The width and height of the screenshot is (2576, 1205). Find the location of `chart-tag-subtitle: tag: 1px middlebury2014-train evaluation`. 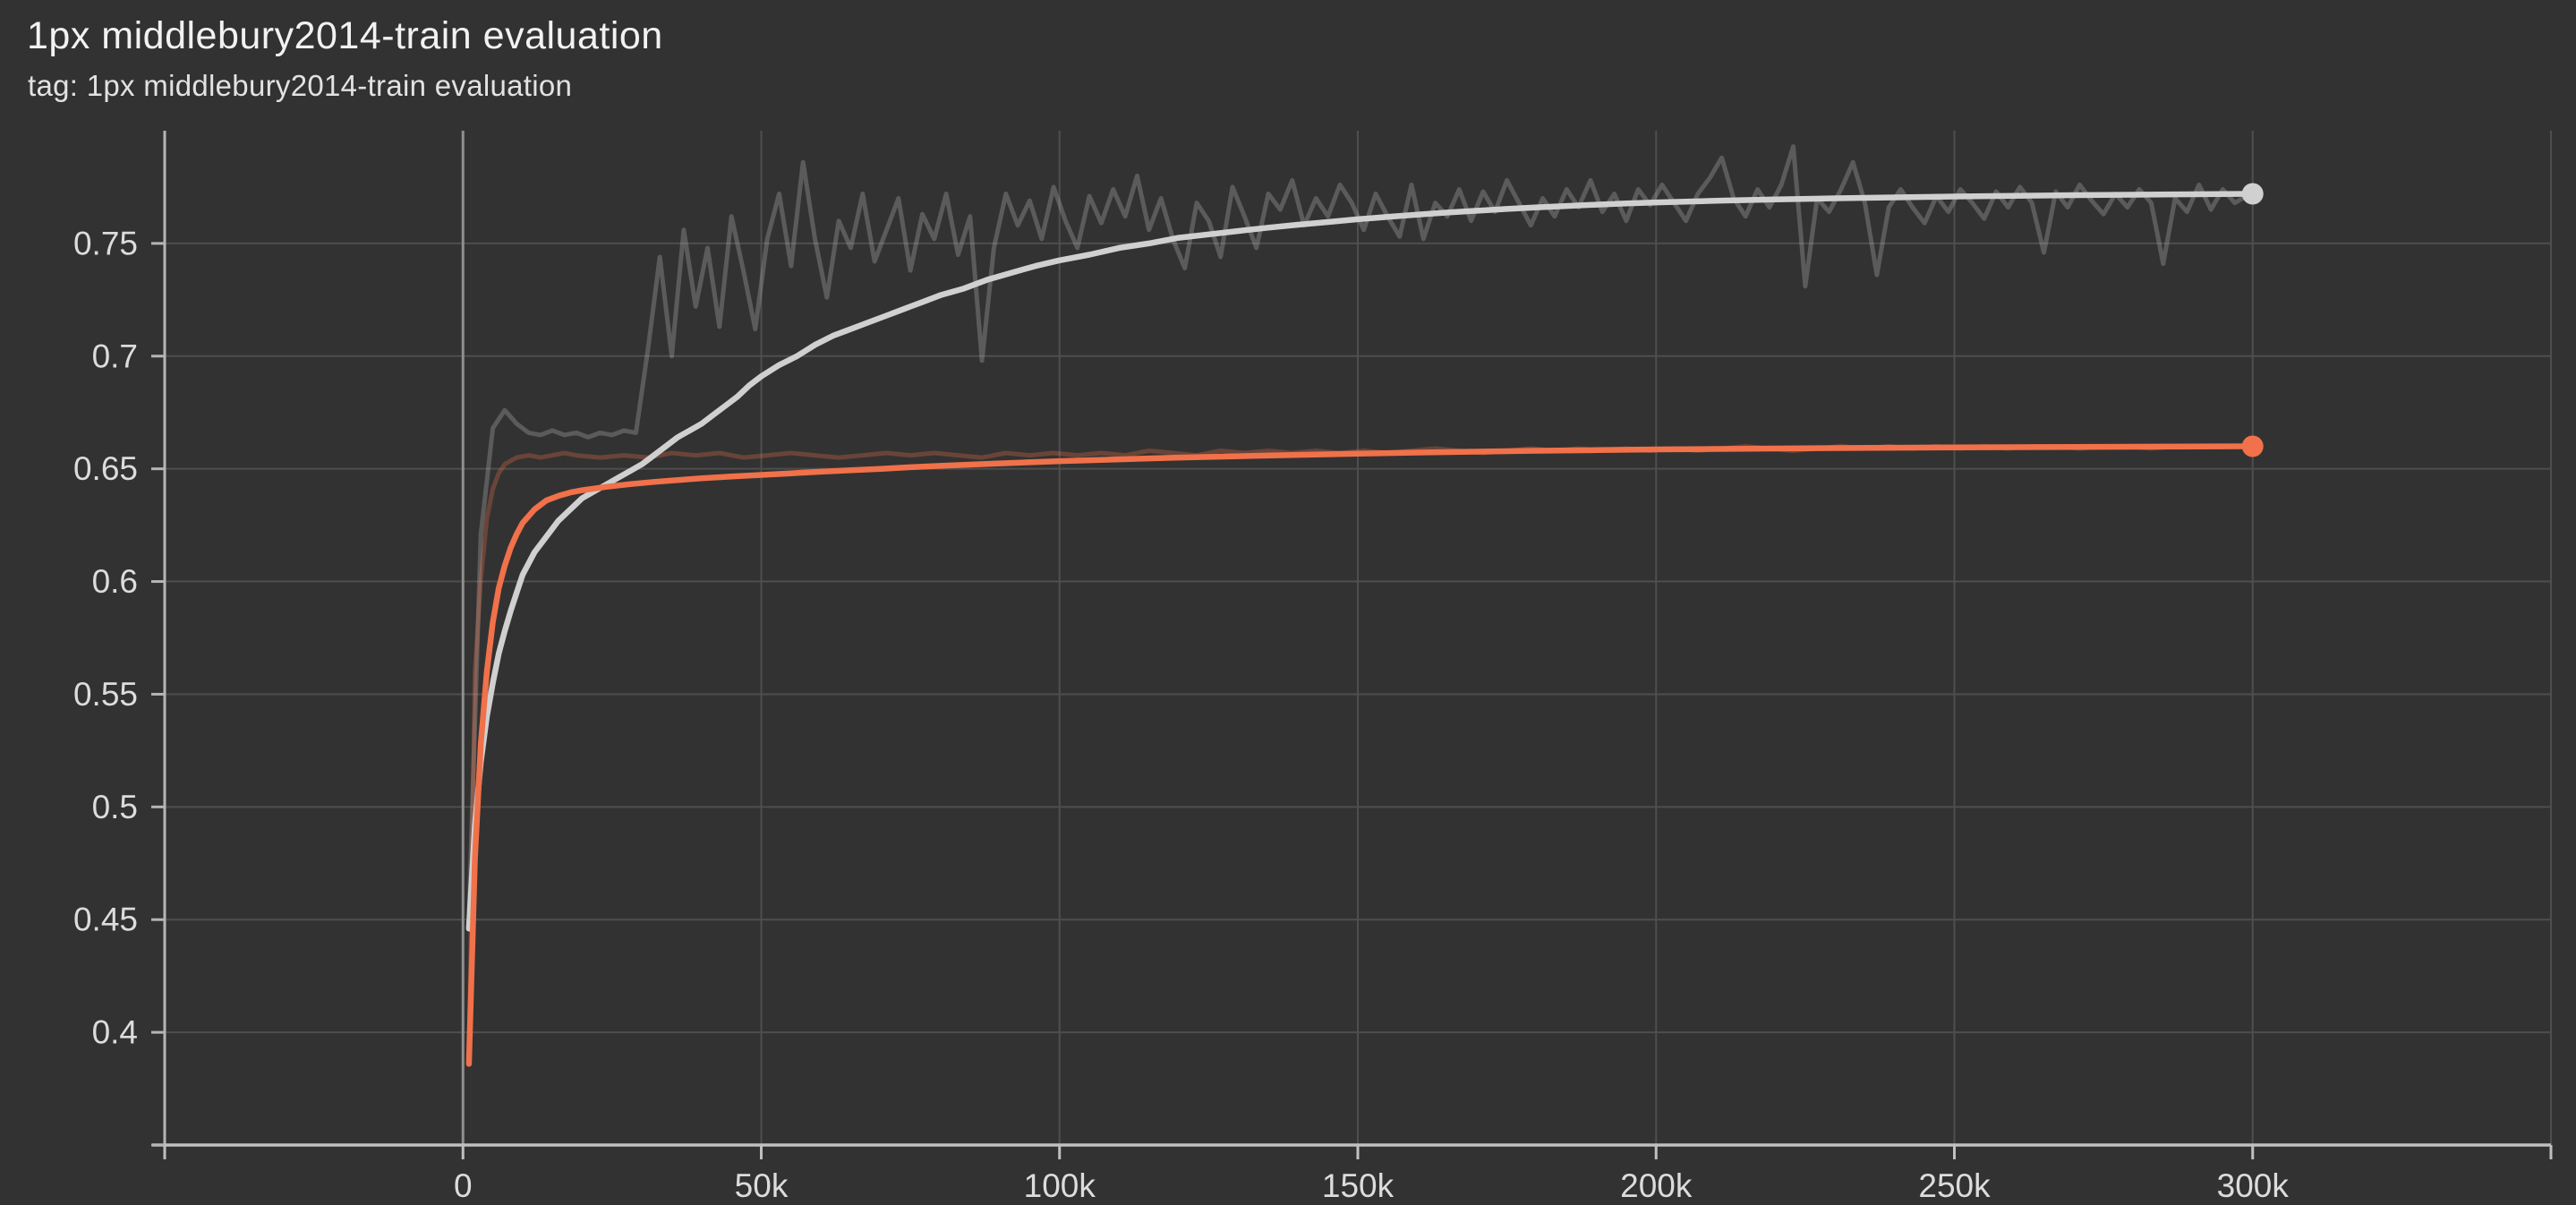

chart-tag-subtitle: tag: 1px middlebury2014-train evaluation is located at coordinates (300, 85).